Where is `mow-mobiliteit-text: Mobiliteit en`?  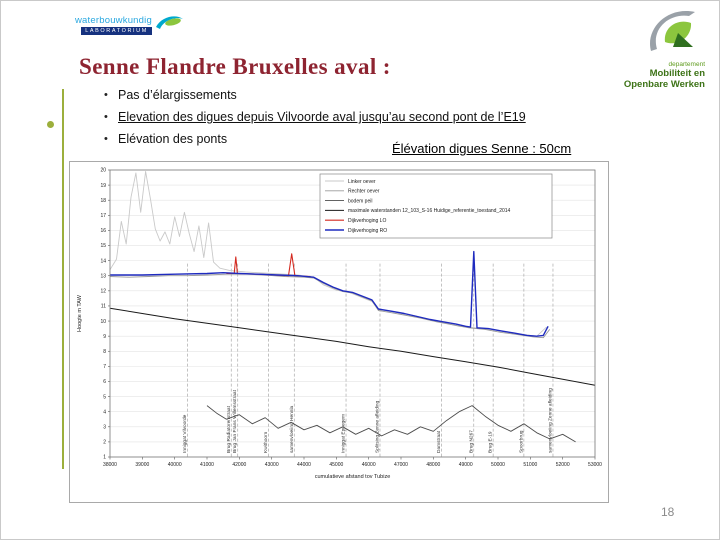
mow-mobiliteit-text: Mobiliteit en is located at coordinates (677, 73).